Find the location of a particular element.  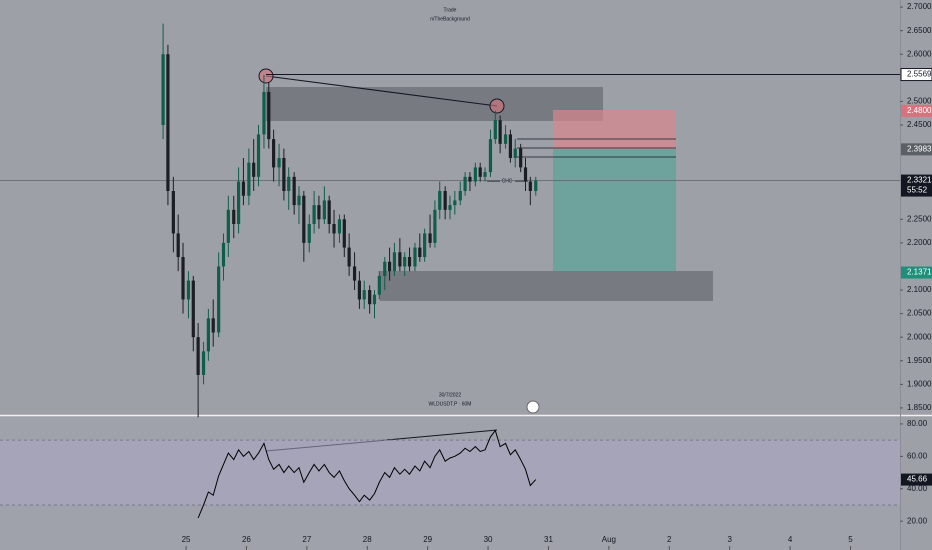

y-tick-label: 1.8500 is located at coordinates (919, 407).